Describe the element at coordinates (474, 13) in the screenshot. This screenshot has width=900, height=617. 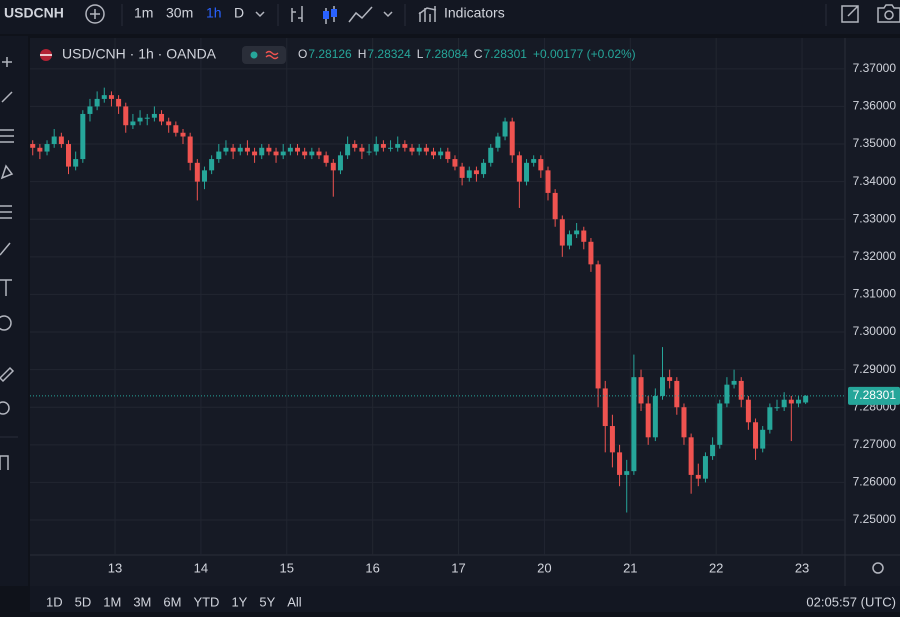
I see `indicators: Indicators` at that location.